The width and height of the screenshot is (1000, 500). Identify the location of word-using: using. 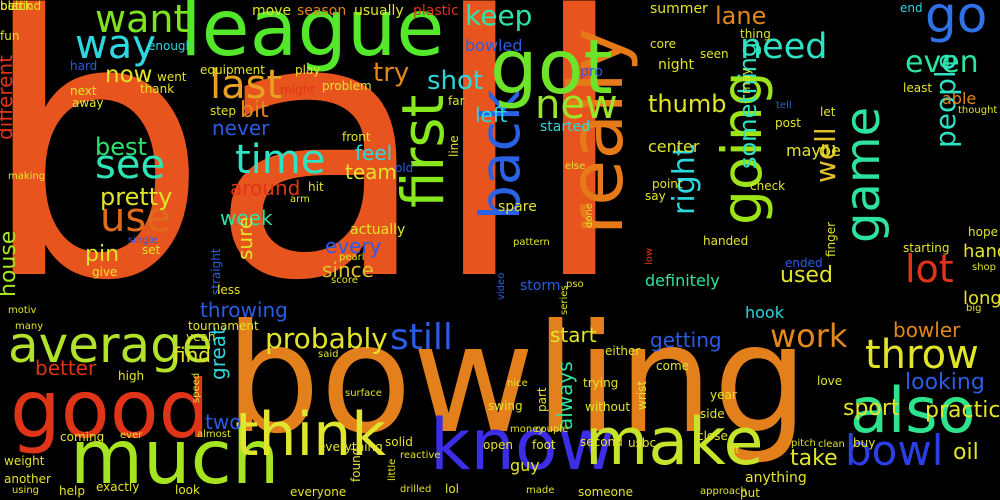
(26, 490).